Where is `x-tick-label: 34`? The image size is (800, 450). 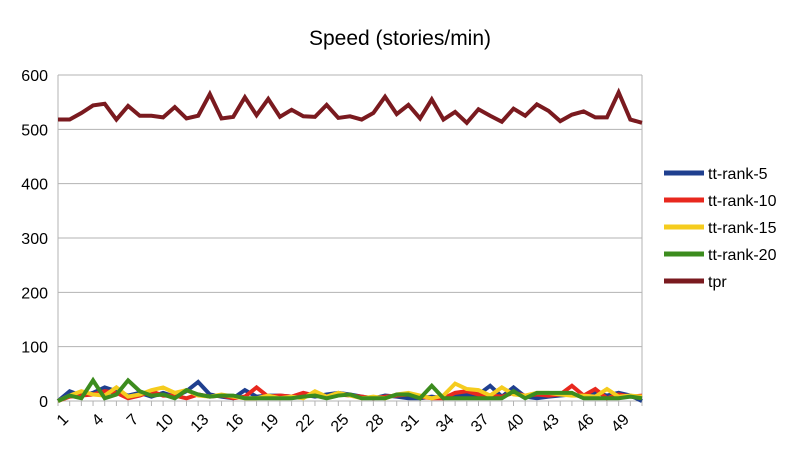 x-tick-label: 34 is located at coordinates (445, 423).